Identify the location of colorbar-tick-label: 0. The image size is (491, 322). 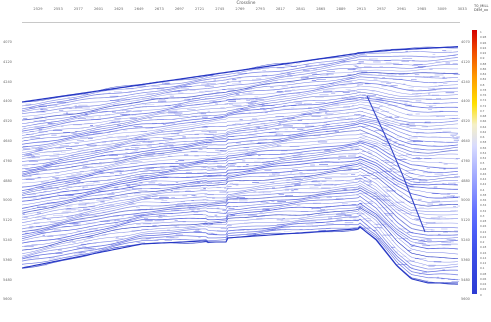
(481, 295).